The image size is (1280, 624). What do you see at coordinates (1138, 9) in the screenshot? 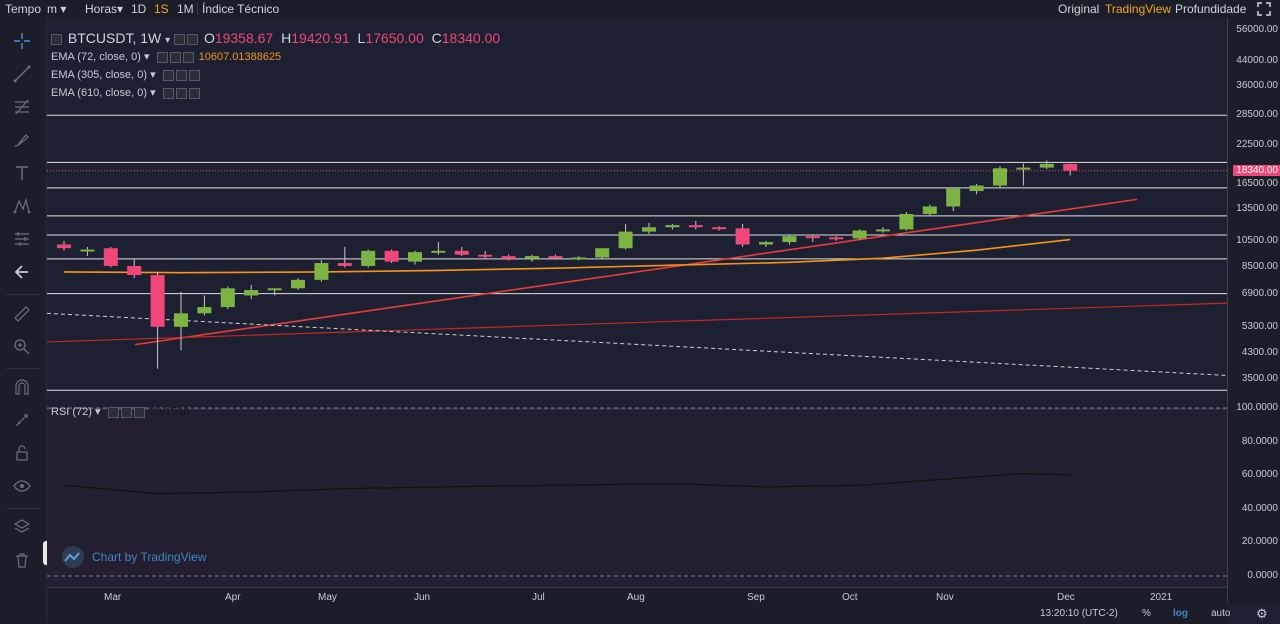
I see `view-tradingview: TradingView` at bounding box center [1138, 9].